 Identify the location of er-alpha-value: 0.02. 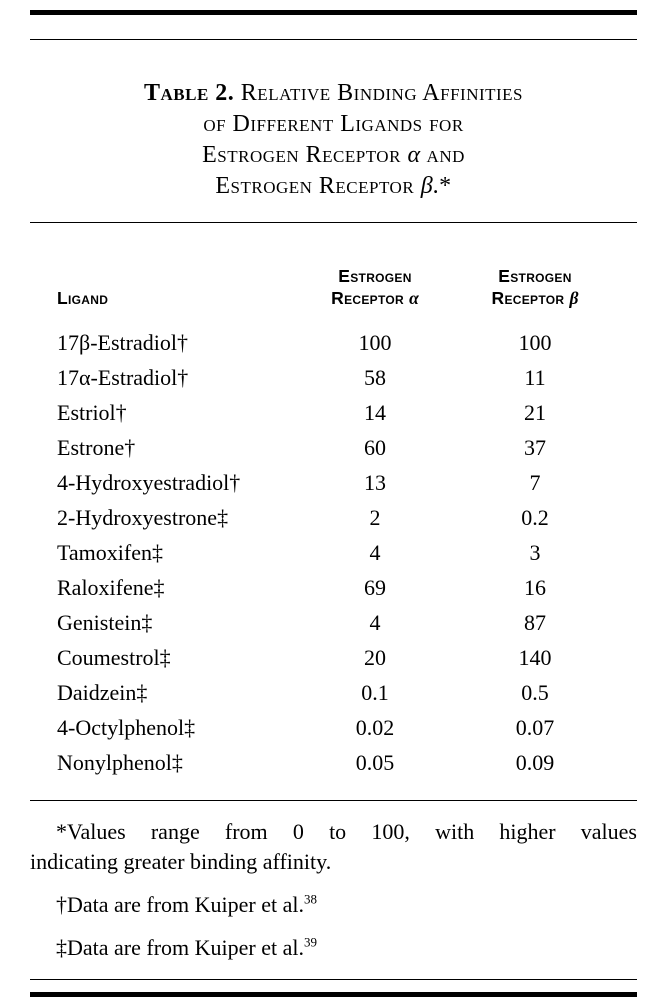
(375, 727).